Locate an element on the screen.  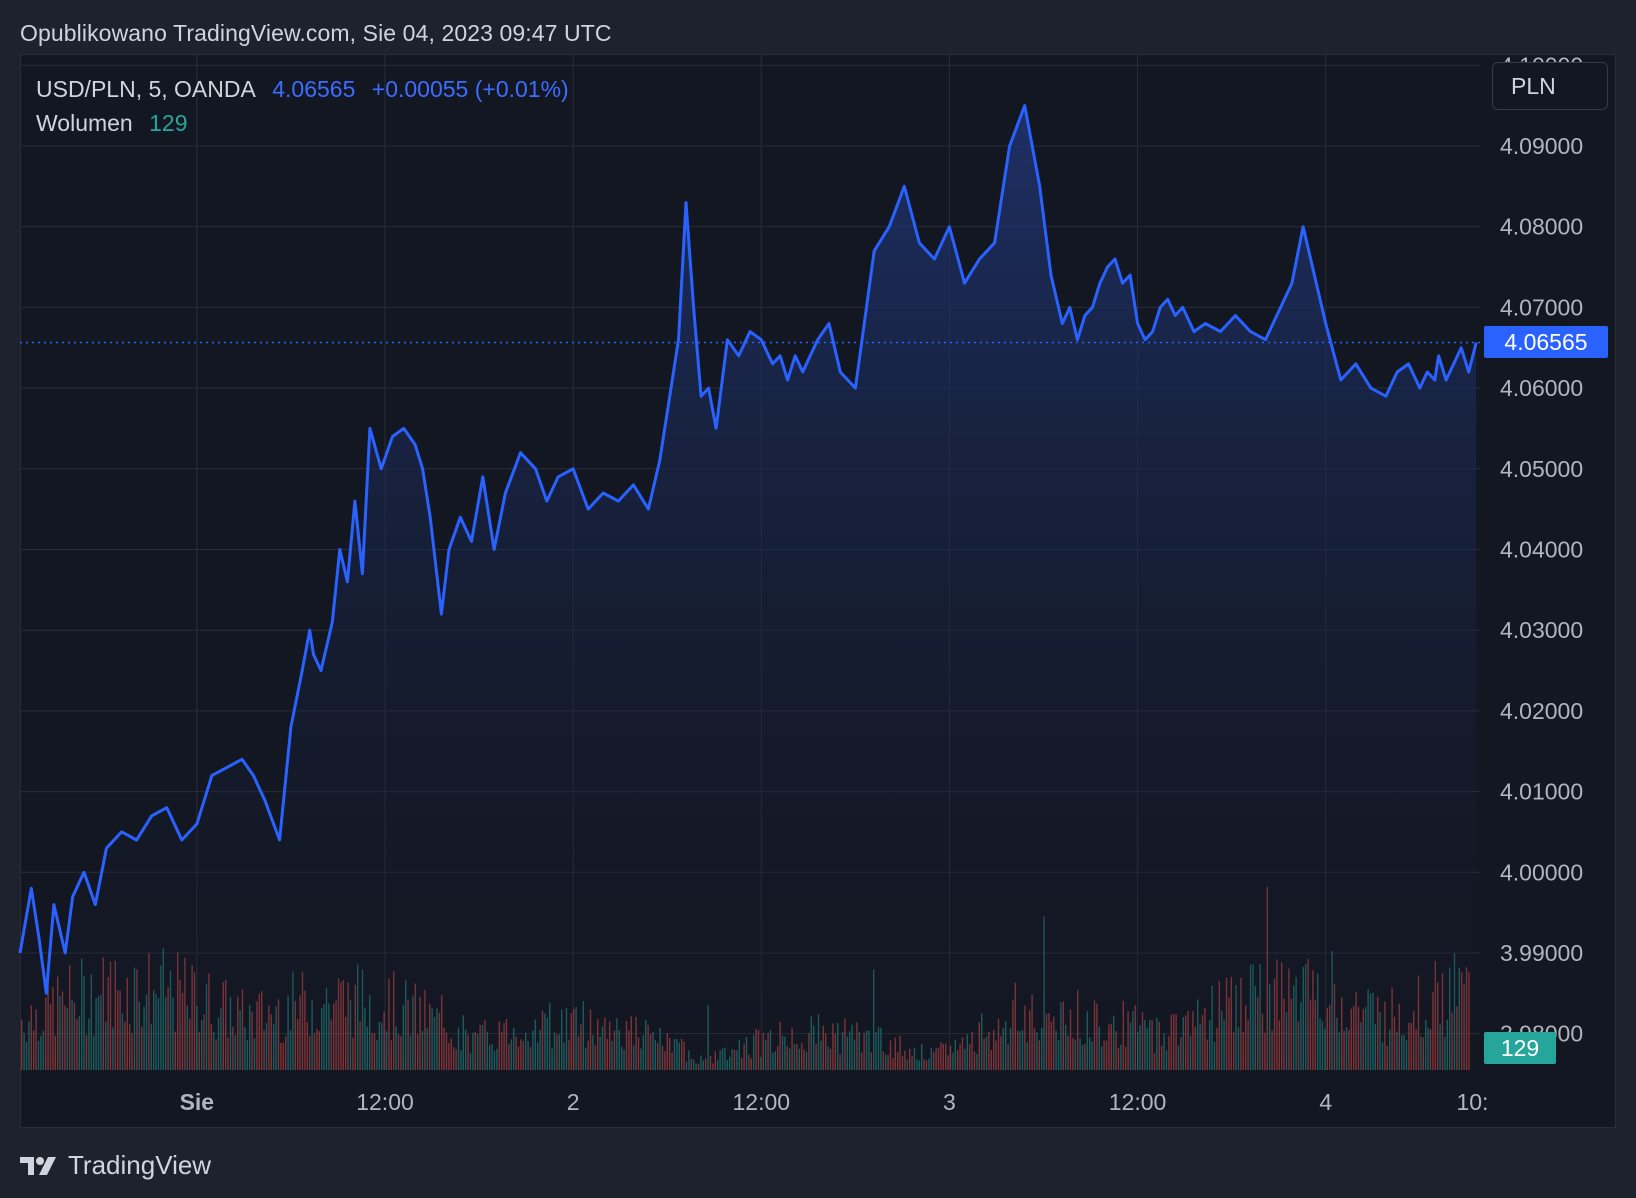
y-tick-label: 4.00000 is located at coordinates (1541, 872).